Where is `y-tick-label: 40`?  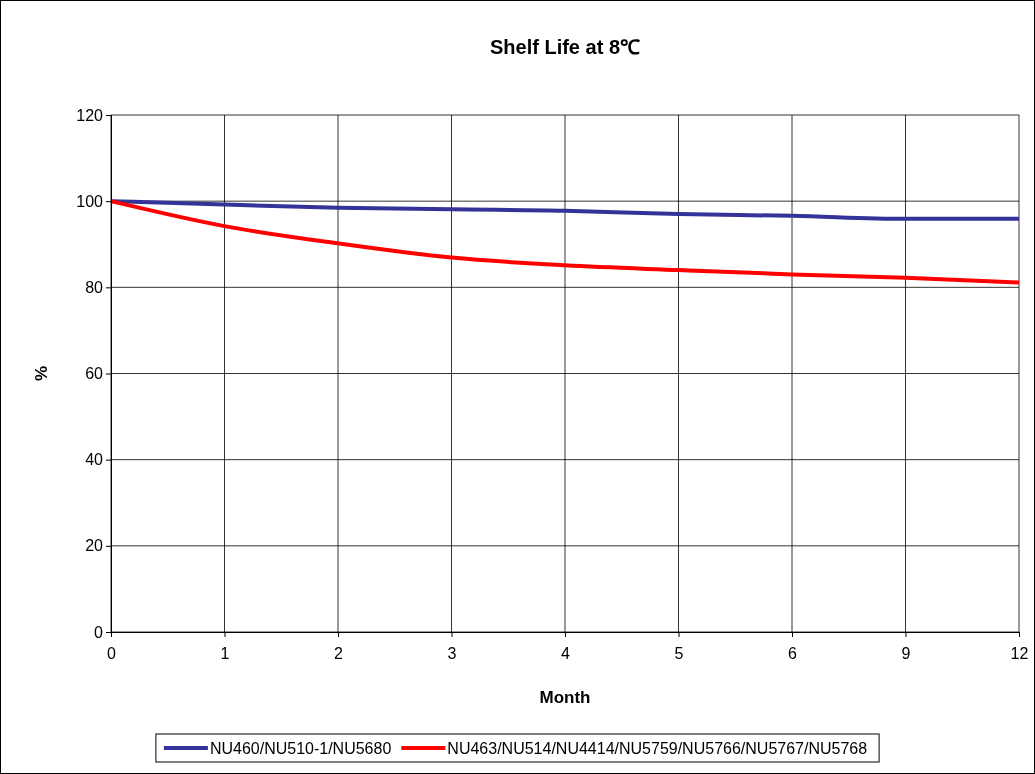
y-tick-label: 40 is located at coordinates (94, 460).